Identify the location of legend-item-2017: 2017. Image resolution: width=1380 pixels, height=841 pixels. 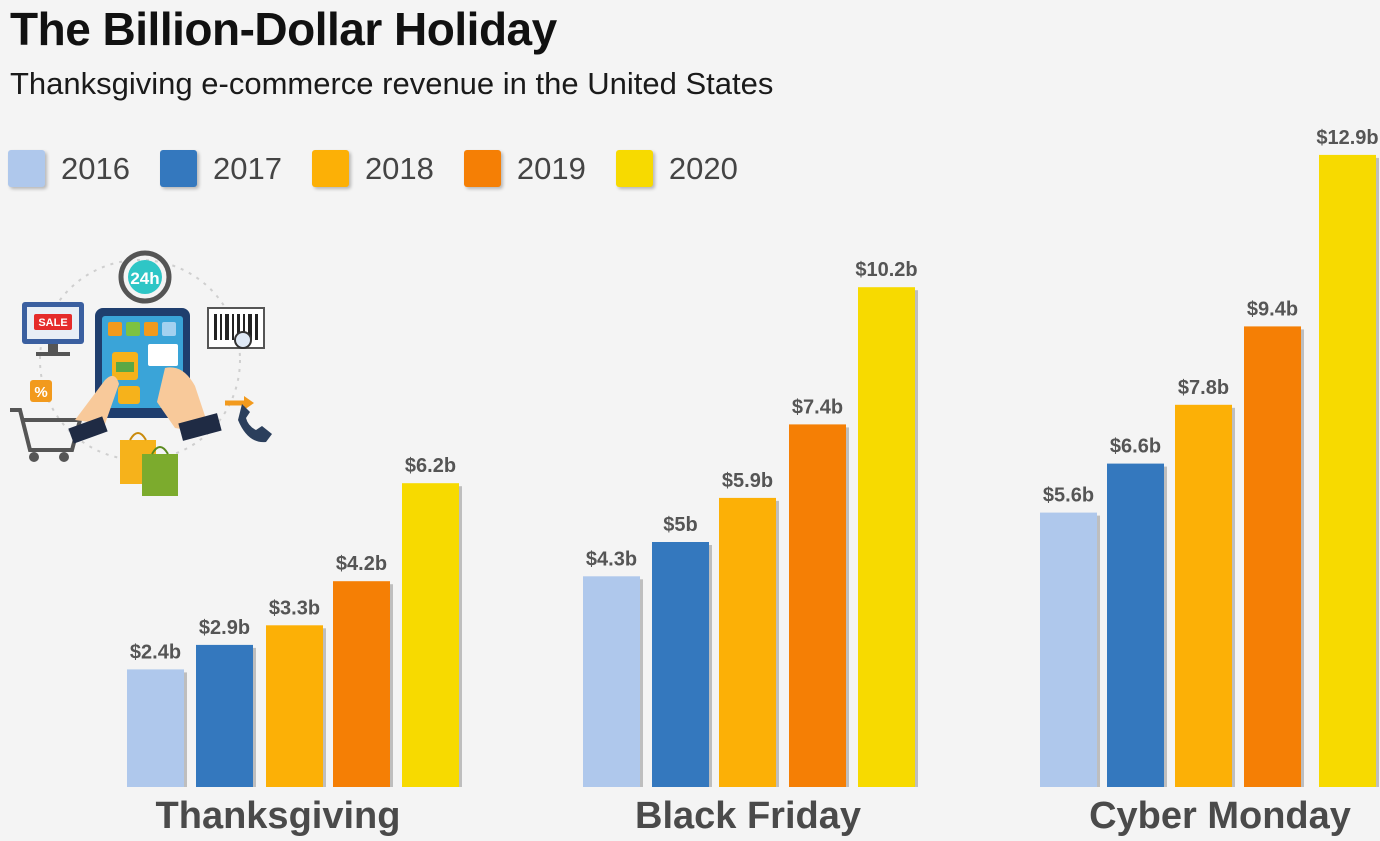
(220, 168).